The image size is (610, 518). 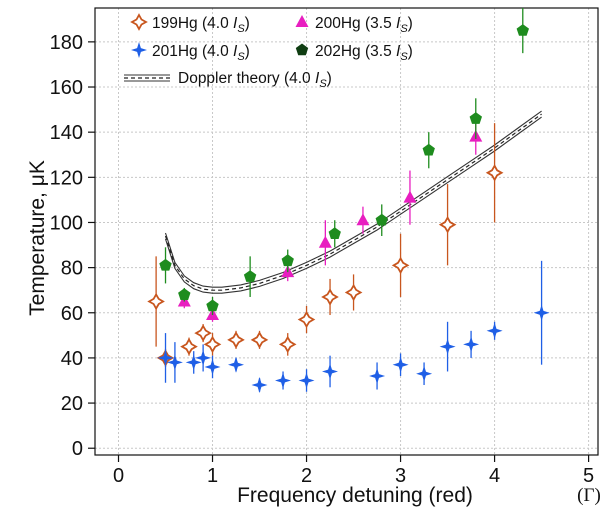 What do you see at coordinates (588, 476) in the screenshot?
I see `x-tick-label: 5` at bounding box center [588, 476].